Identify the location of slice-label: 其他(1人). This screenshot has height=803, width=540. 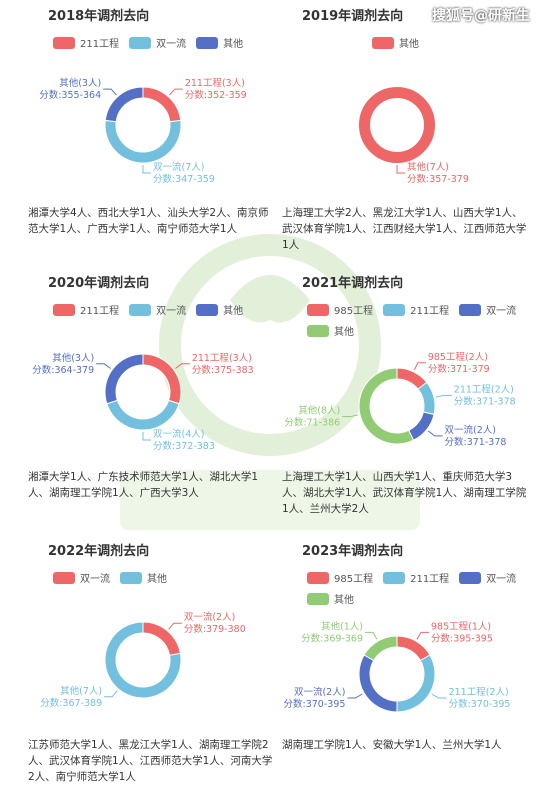
(342, 626).